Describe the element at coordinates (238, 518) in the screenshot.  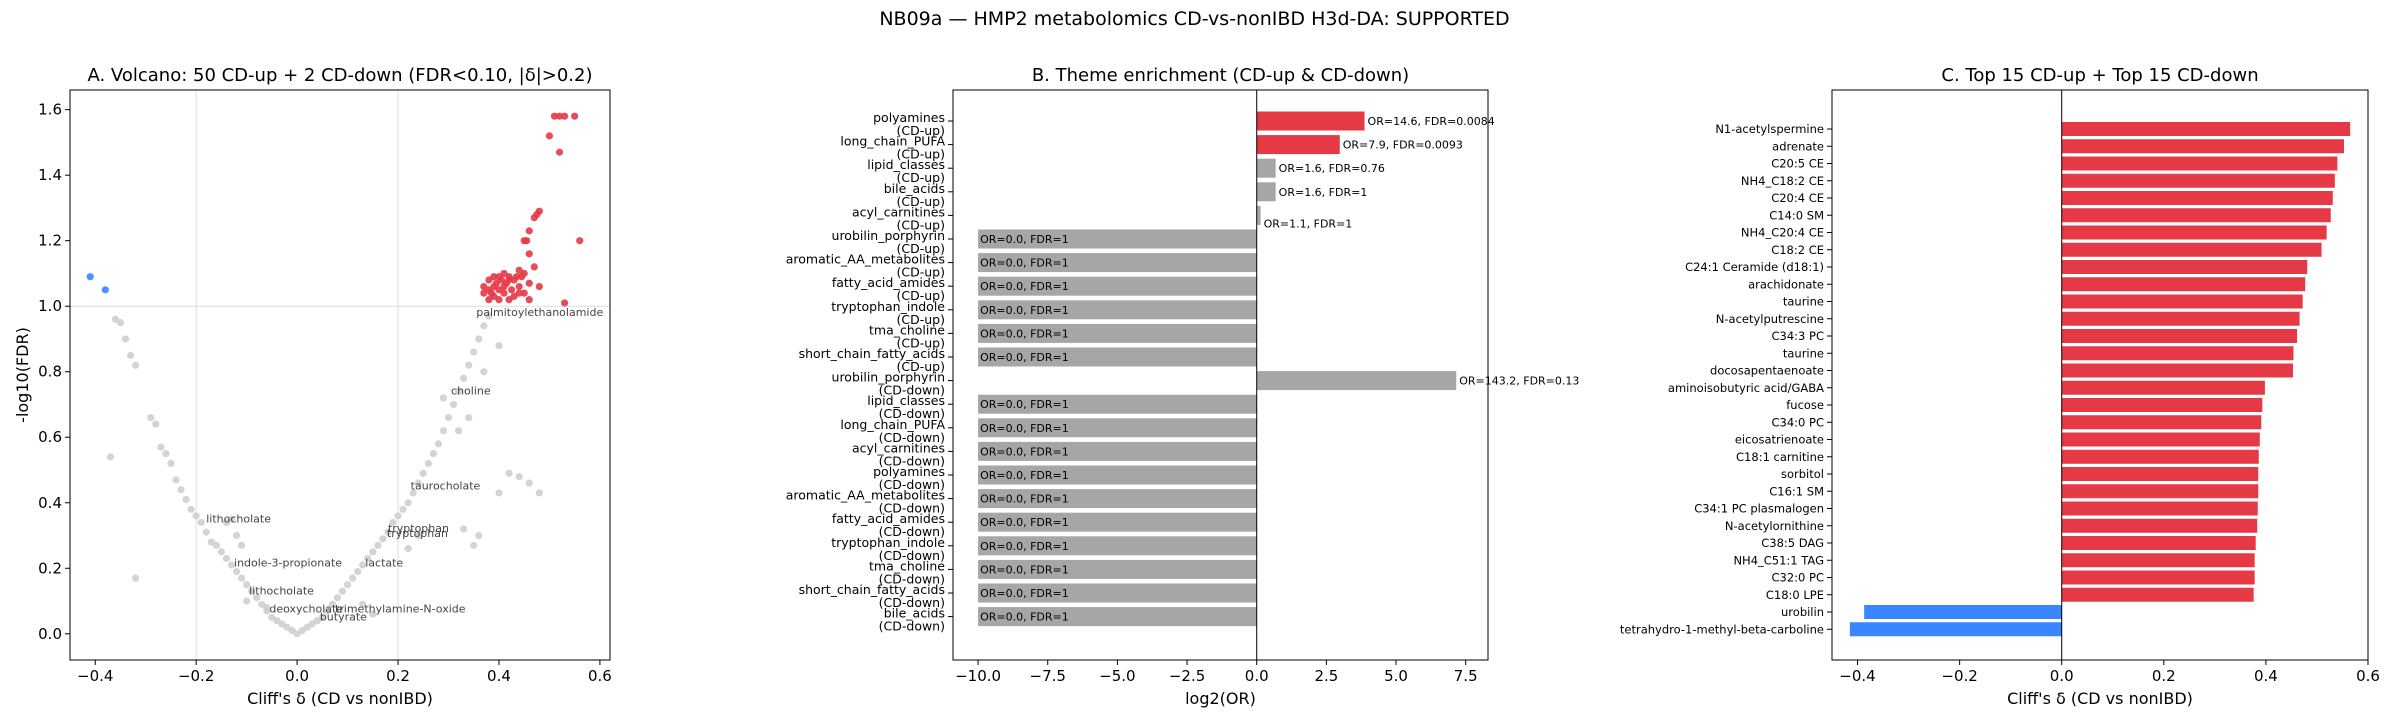
I see `volcano-annotation: lithocholate` at that location.